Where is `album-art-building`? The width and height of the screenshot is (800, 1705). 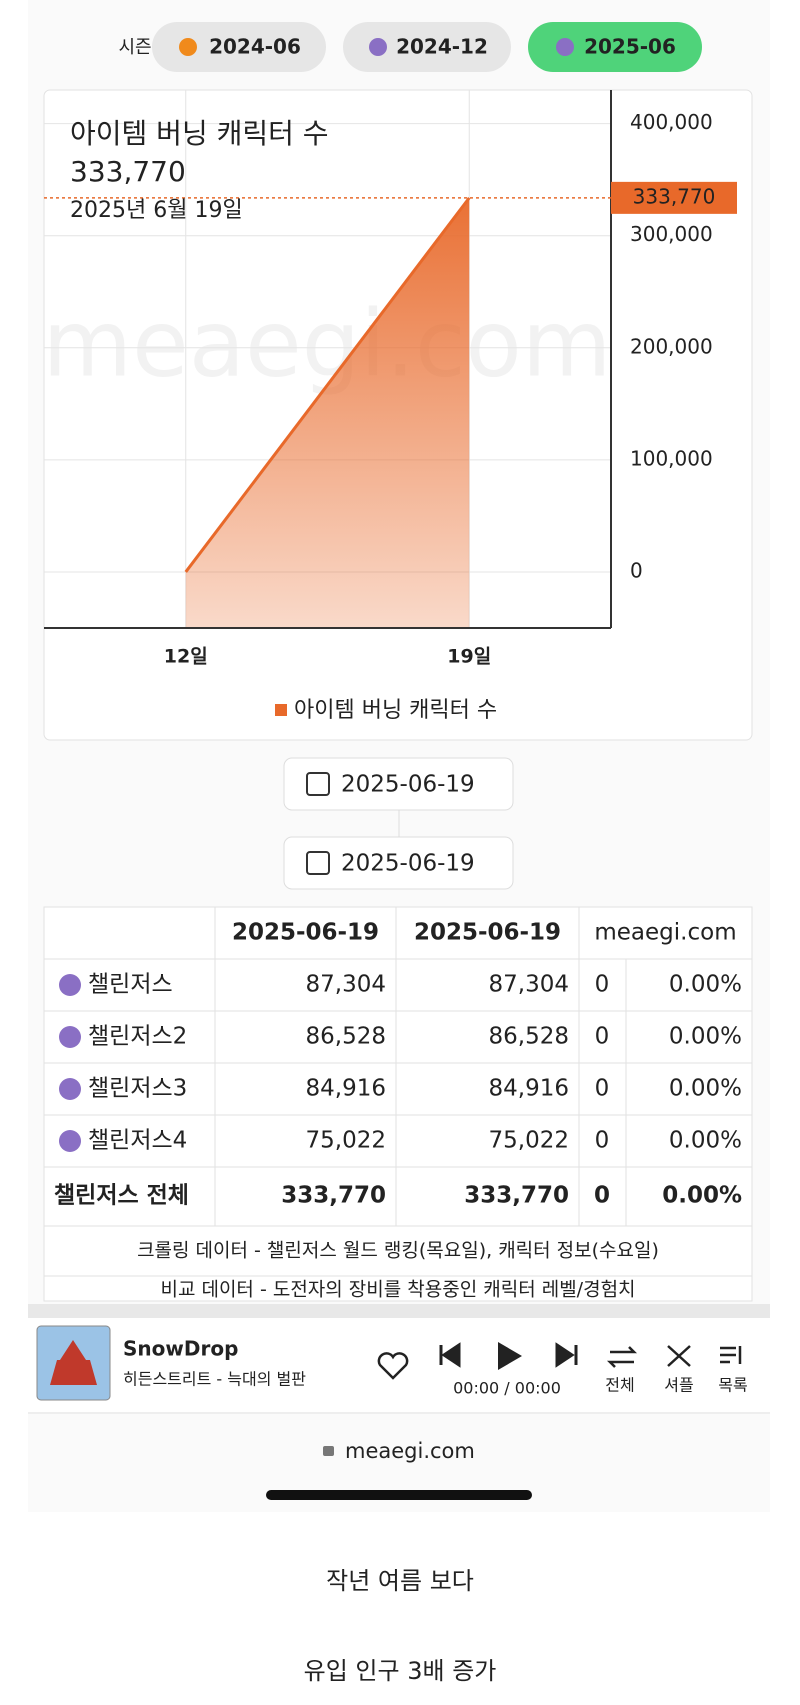
album-art-building is located at coordinates (73, 1362).